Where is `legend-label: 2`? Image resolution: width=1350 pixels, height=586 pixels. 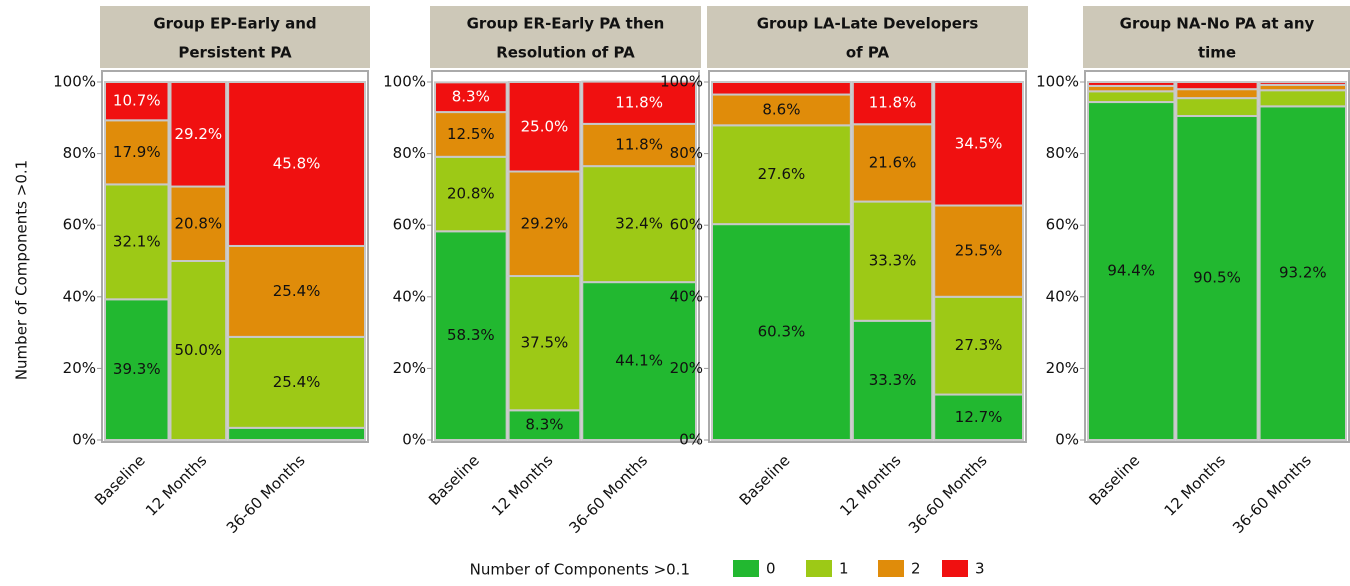 legend-label: 2 is located at coordinates (916, 569).